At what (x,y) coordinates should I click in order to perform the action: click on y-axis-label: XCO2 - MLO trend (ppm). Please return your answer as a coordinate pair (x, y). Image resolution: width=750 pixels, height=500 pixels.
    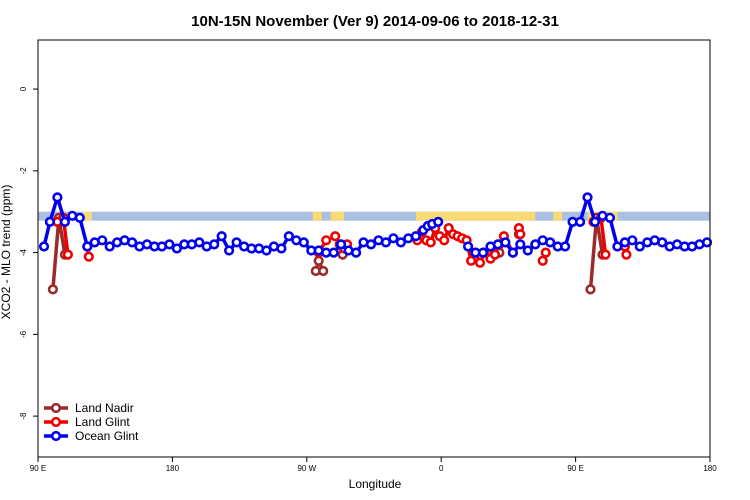
    Looking at the image, I should click on (6, 252).